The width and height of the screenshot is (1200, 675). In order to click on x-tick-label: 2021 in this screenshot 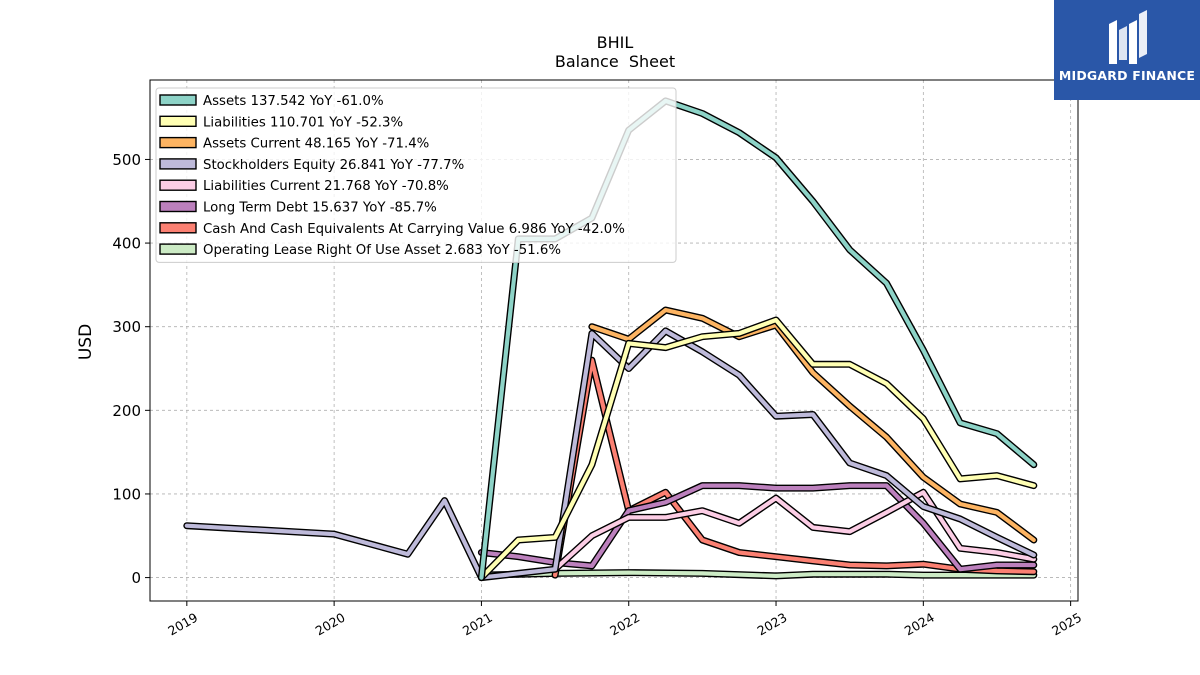, I will do `click(477, 624)`.